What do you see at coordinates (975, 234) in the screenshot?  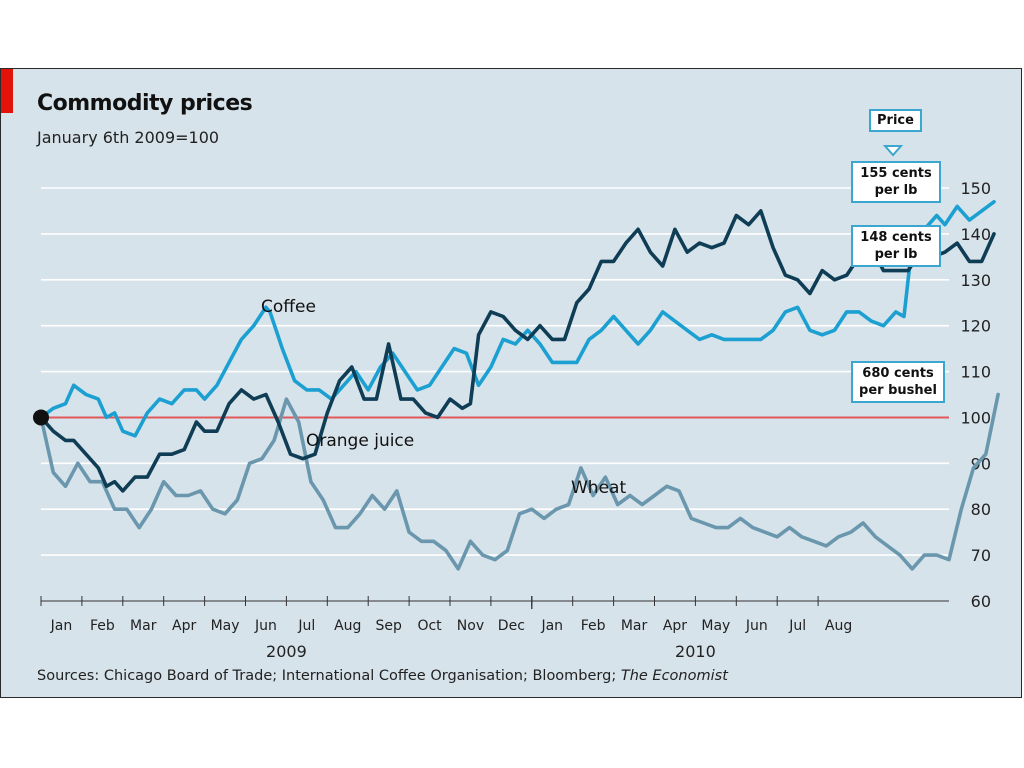 I see `y-tick-label-140: 140` at bounding box center [975, 234].